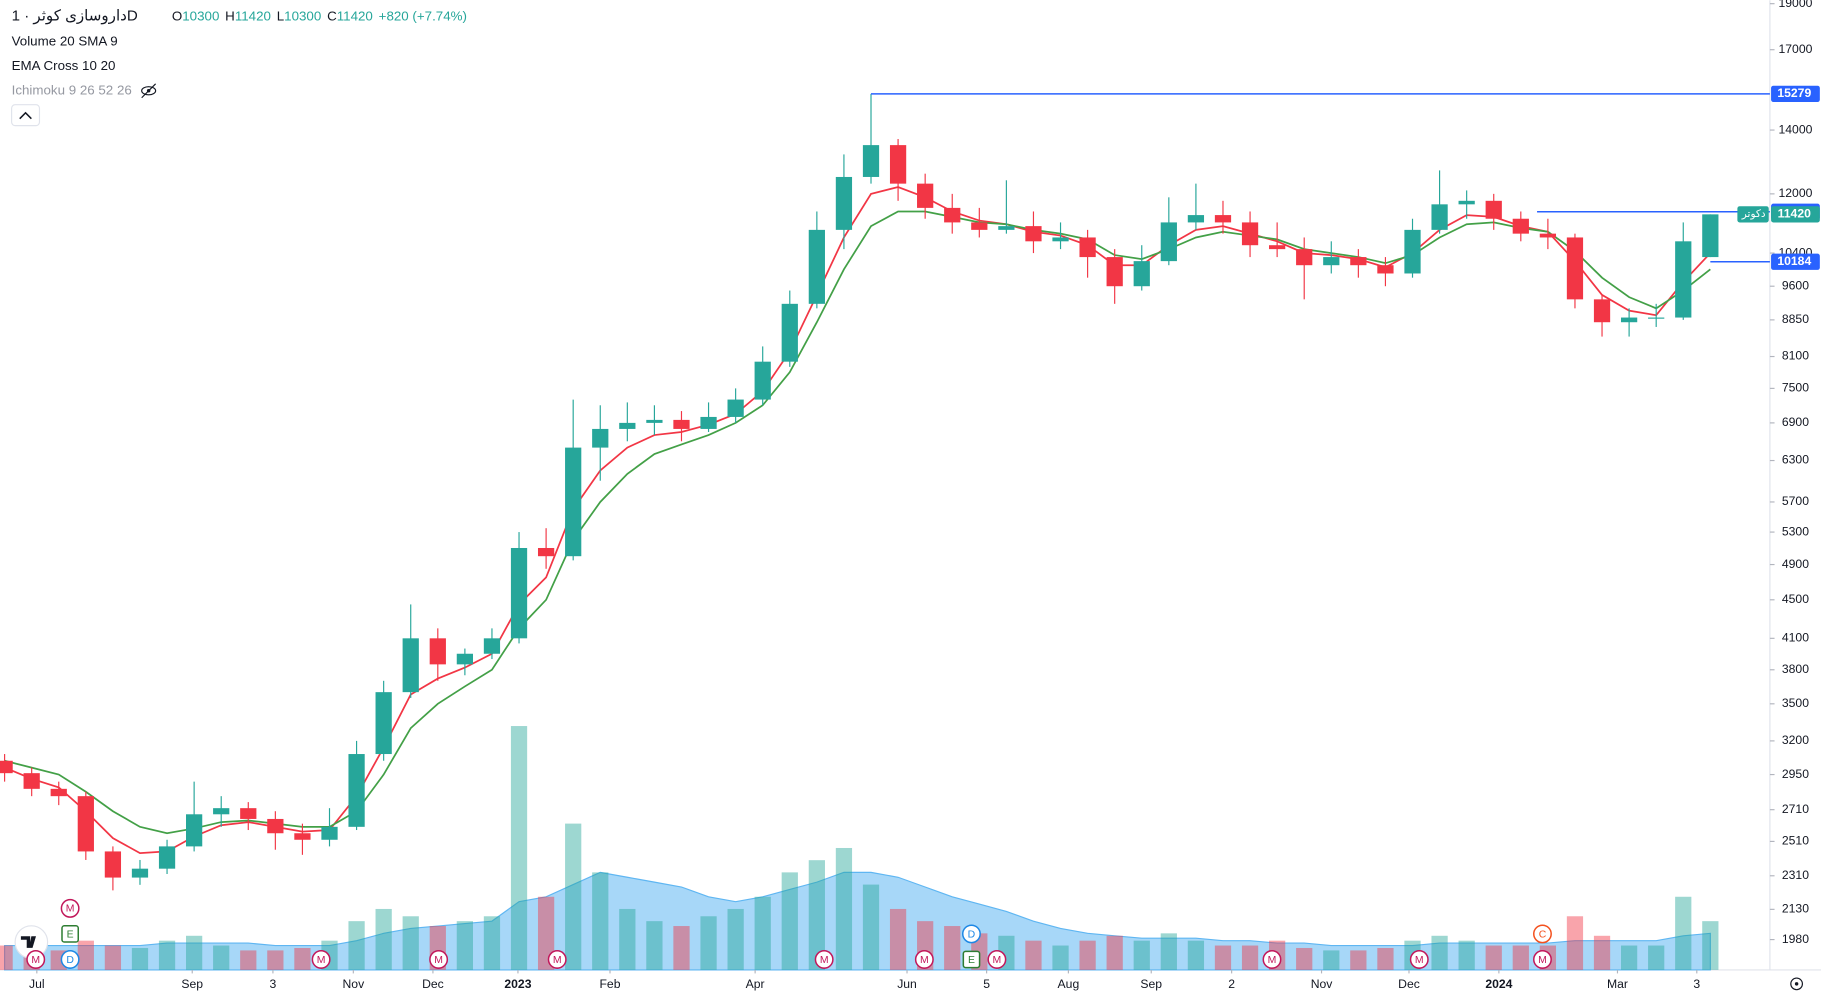 The height and width of the screenshot is (998, 1821). I want to click on y-tick-label: 9600, so click(1795, 285).